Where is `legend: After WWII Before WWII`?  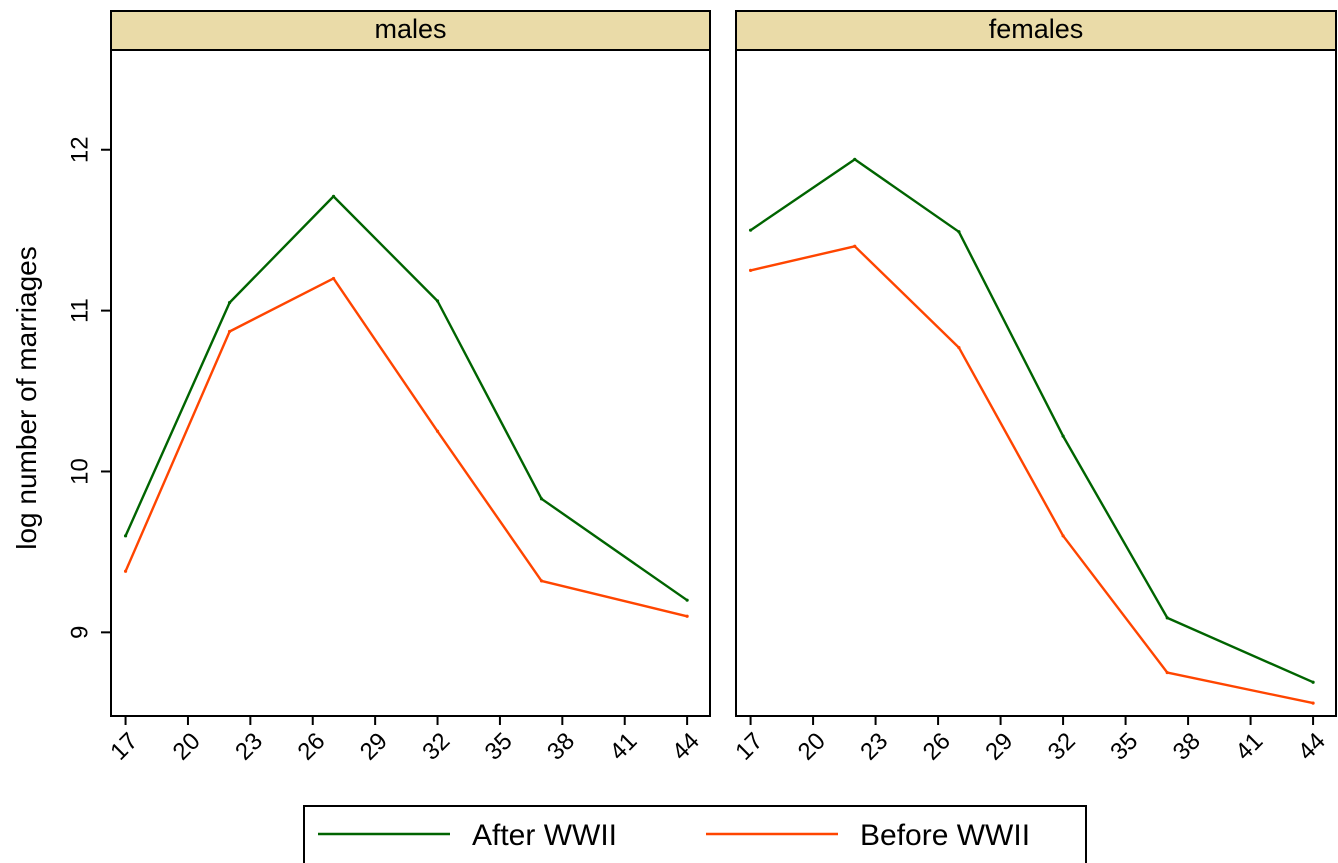 legend: After WWII Before WWII is located at coordinates (695, 834).